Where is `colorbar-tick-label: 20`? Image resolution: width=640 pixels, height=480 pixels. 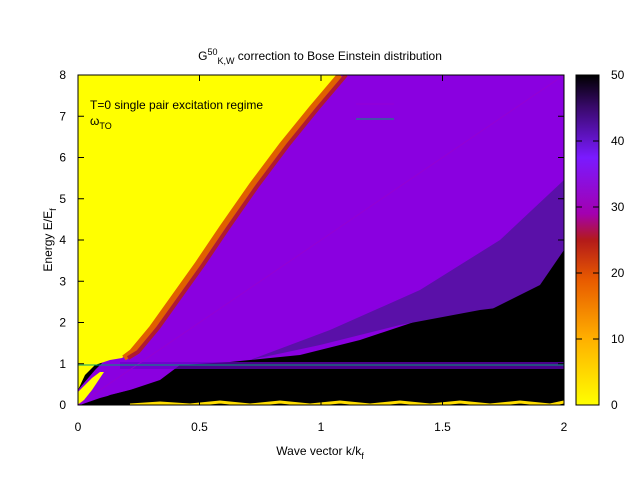
colorbar-tick-label: 20 is located at coordinates (618, 273).